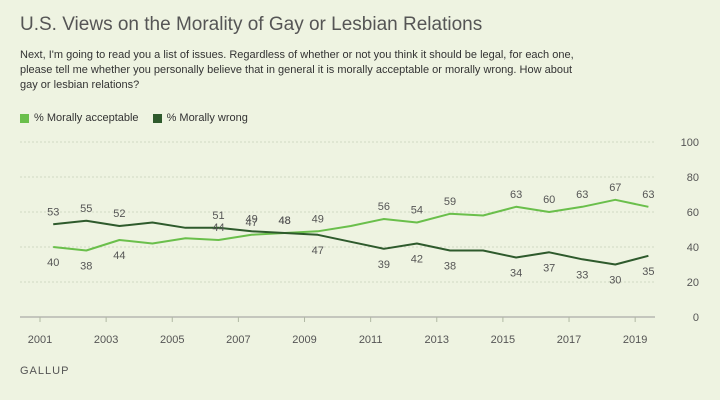 This screenshot has height=400, width=720. Describe the element at coordinates (693, 178) in the screenshot. I see `y-tick-label-80: 80` at that location.